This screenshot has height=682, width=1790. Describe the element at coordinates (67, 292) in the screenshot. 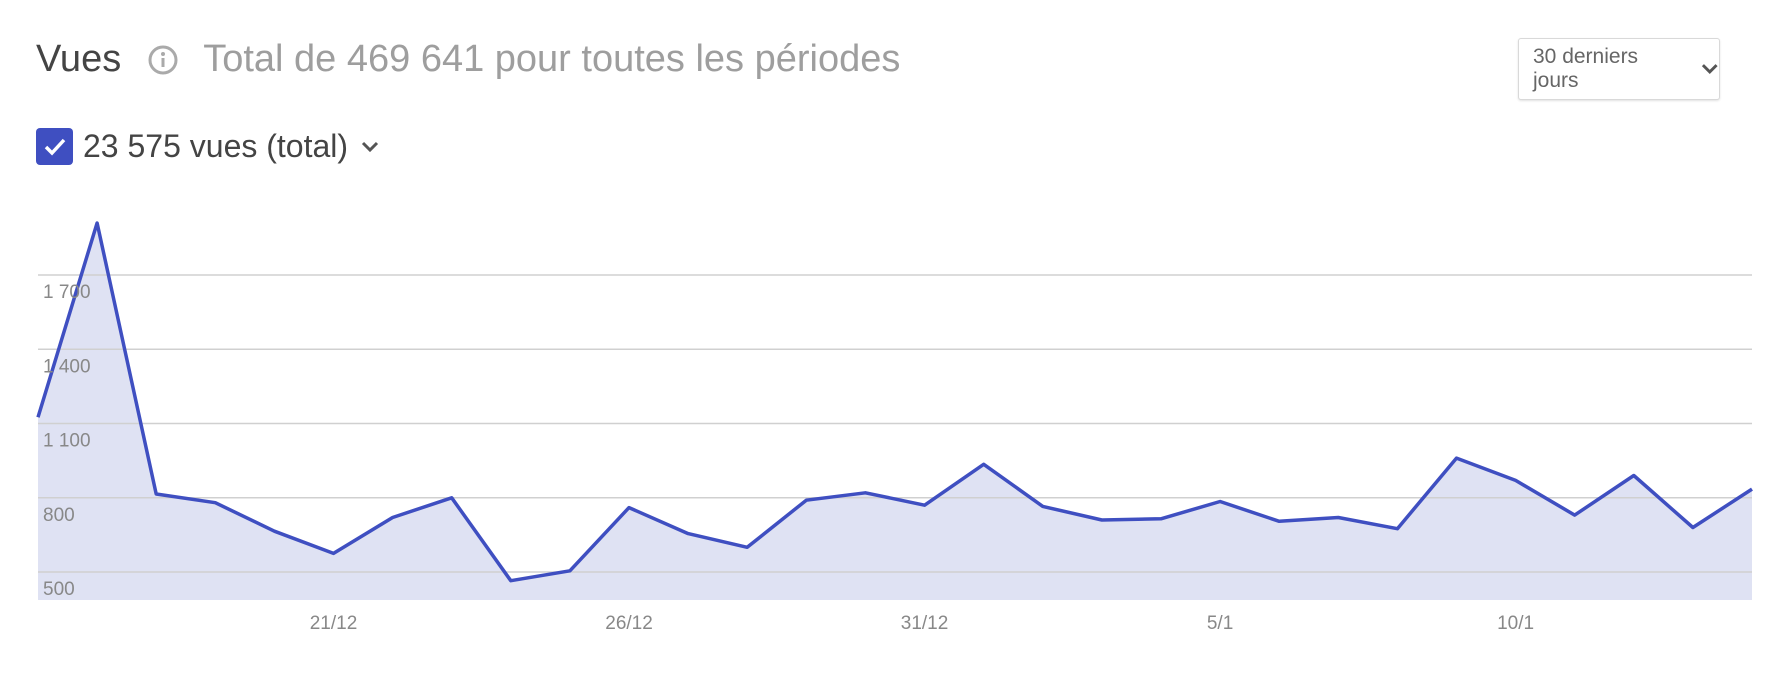

I see `y-tick-label: 1 700` at that location.